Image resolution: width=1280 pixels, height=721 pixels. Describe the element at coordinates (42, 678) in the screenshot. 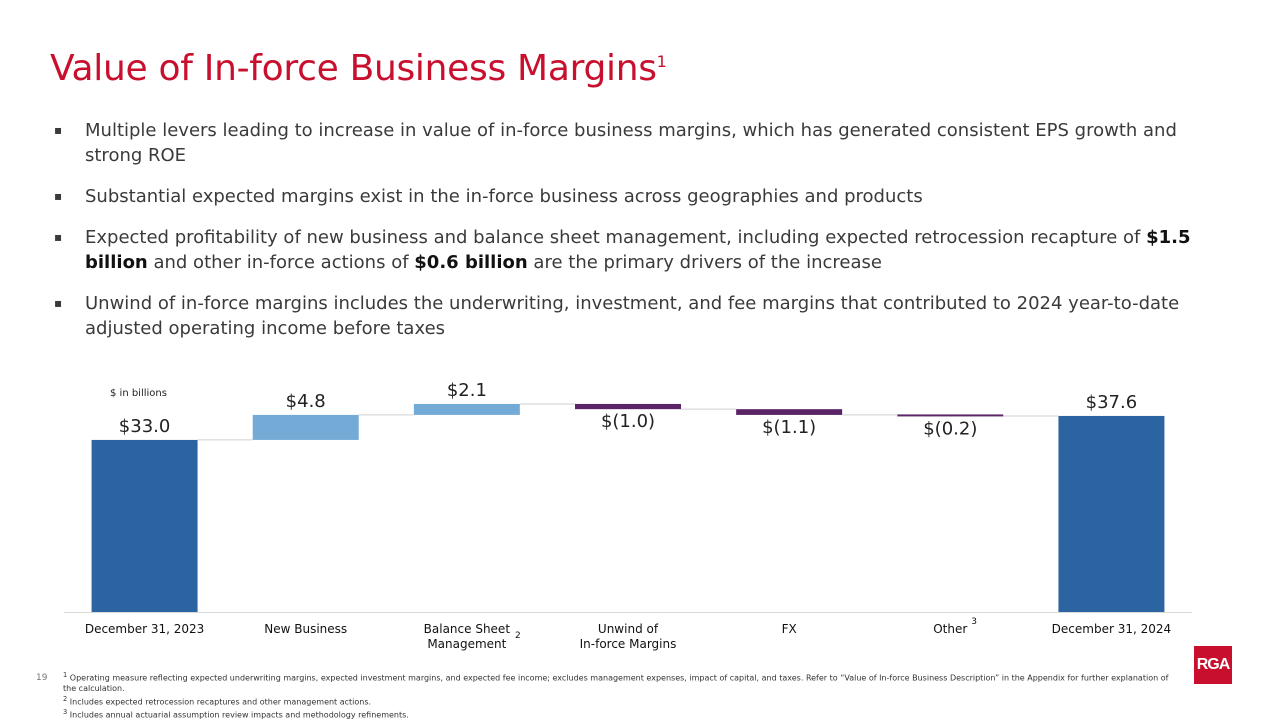

I see `page-number: 19` at that location.